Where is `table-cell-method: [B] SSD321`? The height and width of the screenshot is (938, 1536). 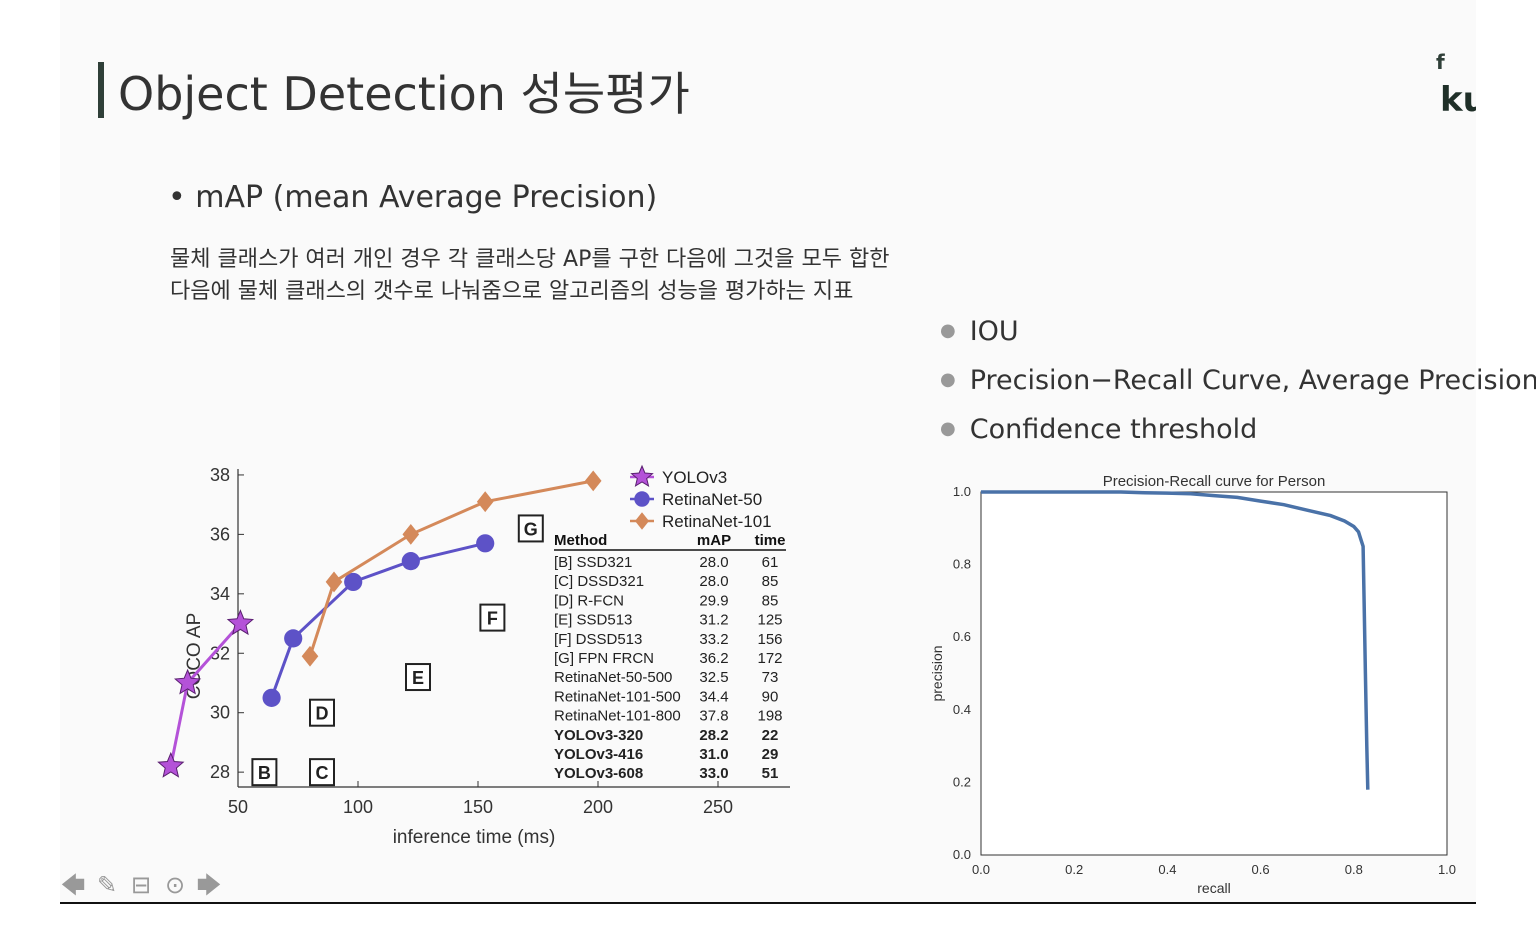
table-cell-method: [B] SSD321 is located at coordinates (593, 562).